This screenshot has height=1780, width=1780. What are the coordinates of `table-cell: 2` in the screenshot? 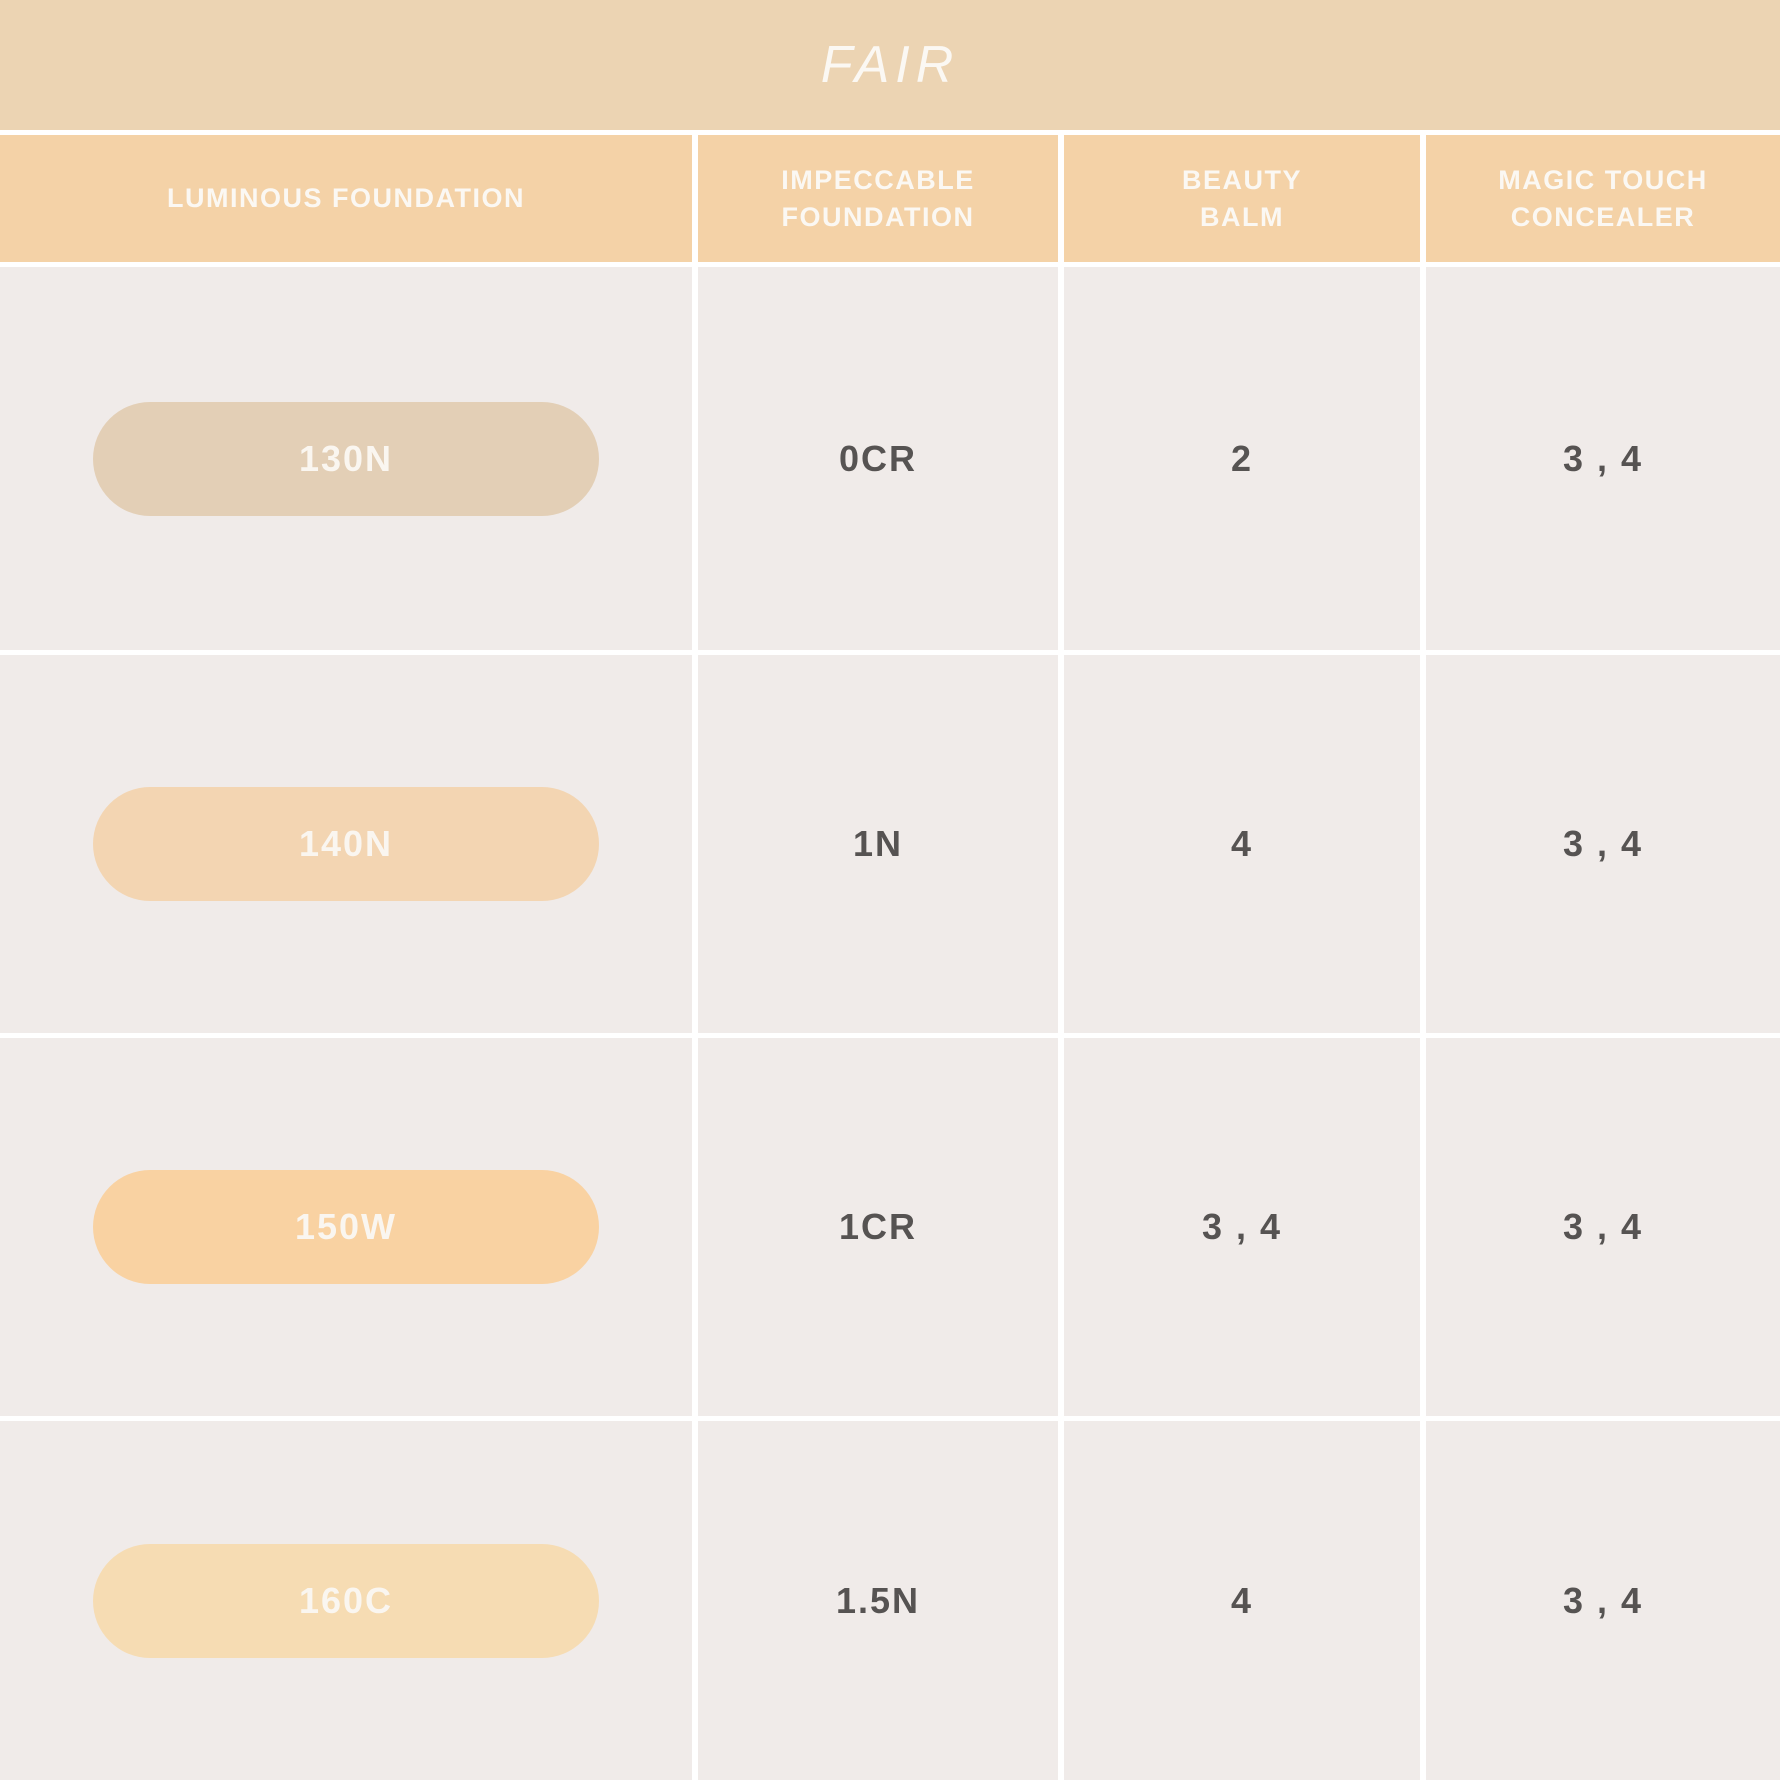 It's located at (1242, 458).